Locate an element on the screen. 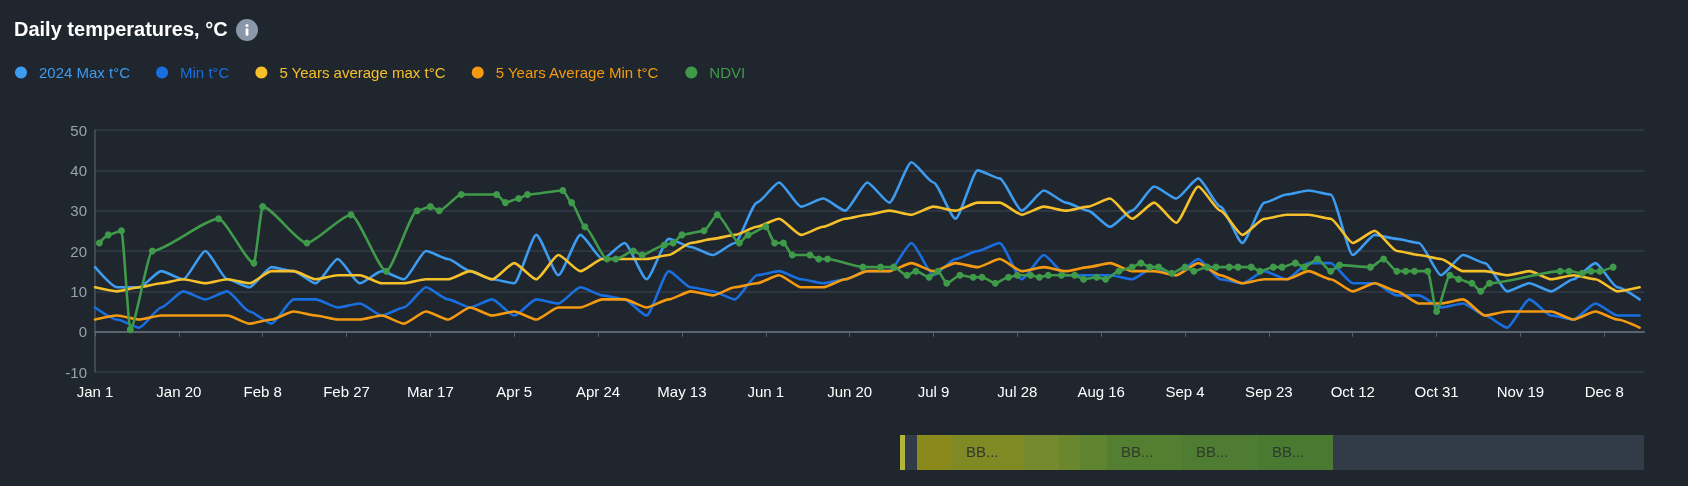  y-tick-label: 0 is located at coordinates (82, 332).